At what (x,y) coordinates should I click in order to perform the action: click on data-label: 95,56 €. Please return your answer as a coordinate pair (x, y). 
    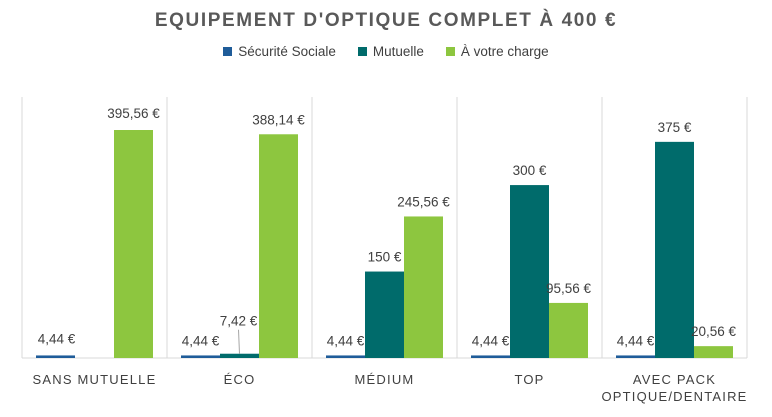
    Looking at the image, I should click on (569, 288).